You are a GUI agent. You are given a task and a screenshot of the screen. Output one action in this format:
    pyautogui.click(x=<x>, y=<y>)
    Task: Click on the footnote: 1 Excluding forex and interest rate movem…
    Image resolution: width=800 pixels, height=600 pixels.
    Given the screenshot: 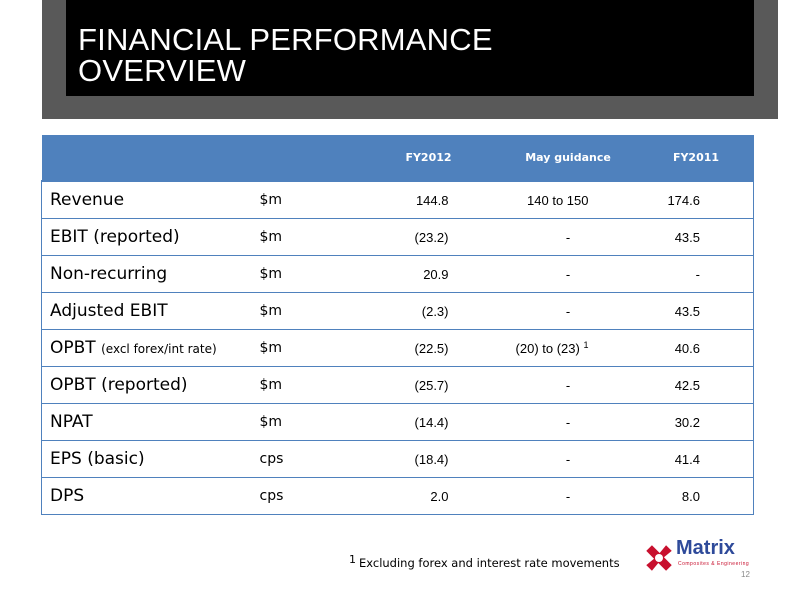 What is the action you would take?
    pyautogui.click(x=484, y=561)
    